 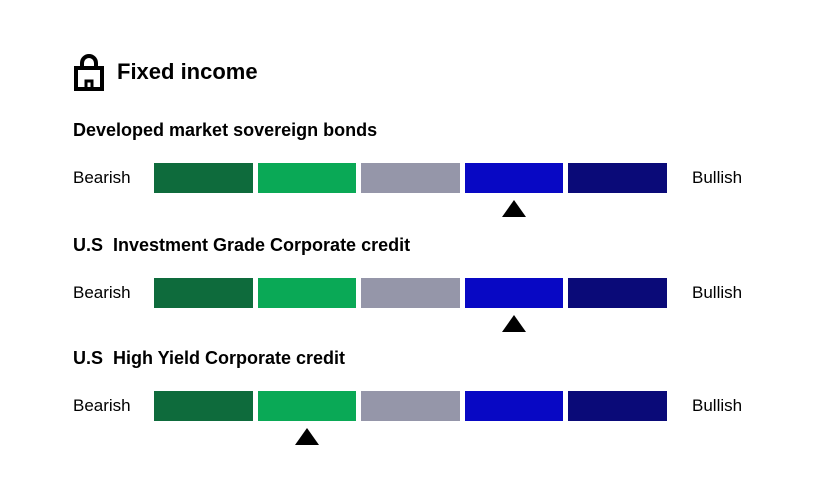 What do you see at coordinates (242, 245) in the screenshot?
I see `gauge-title: U.S Investment Grade Corporate credit` at bounding box center [242, 245].